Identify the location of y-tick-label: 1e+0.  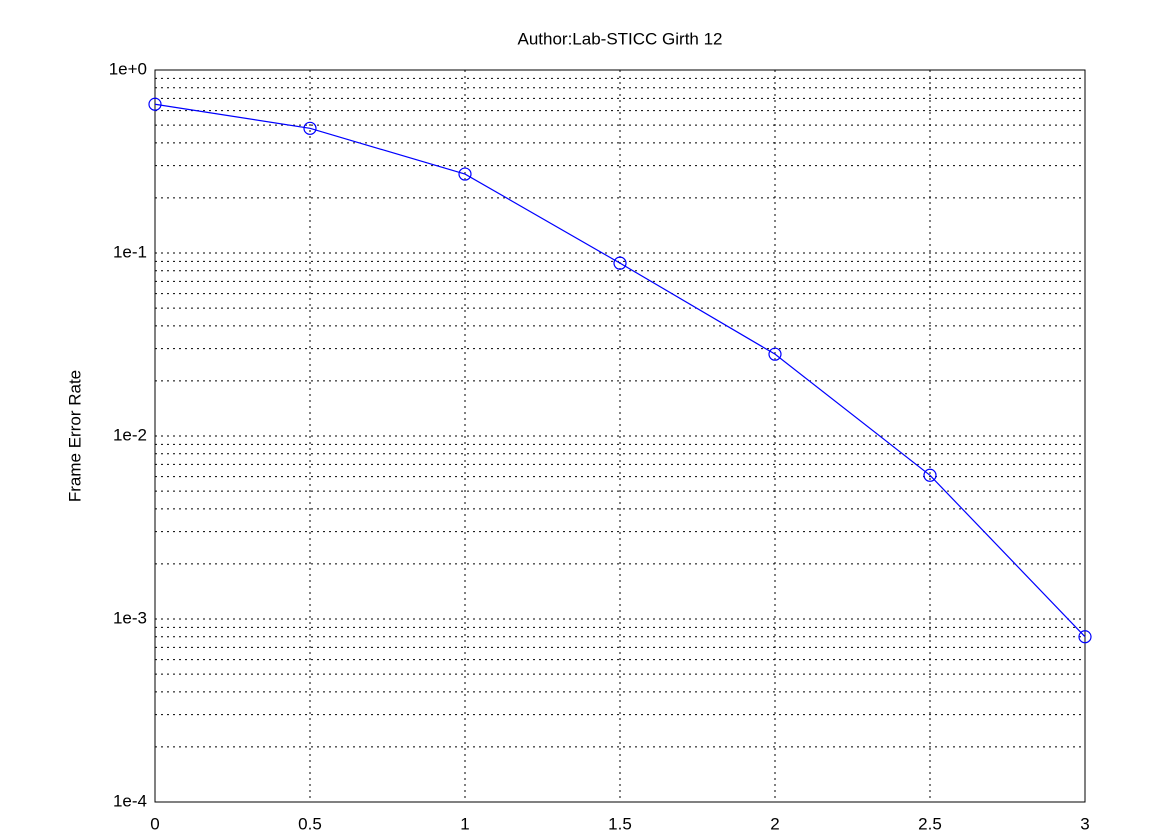
(128, 68).